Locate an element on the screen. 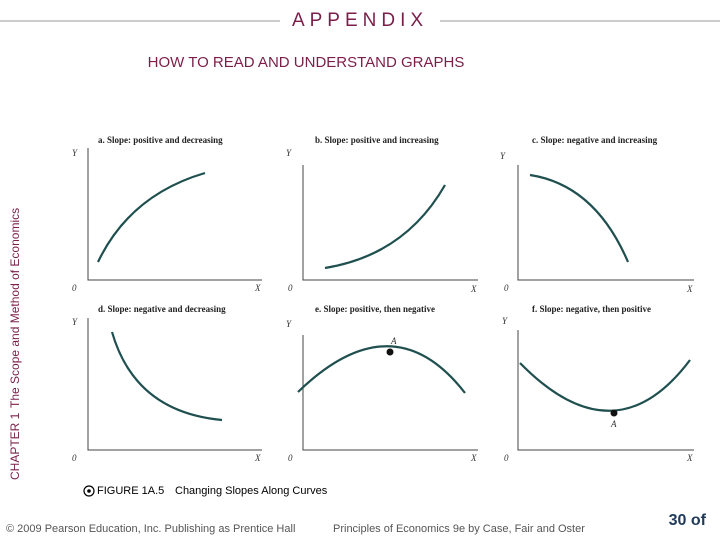 This screenshot has height=540, width=720. panel-title: a. Slope: positive and decreasing is located at coordinates (160, 140).